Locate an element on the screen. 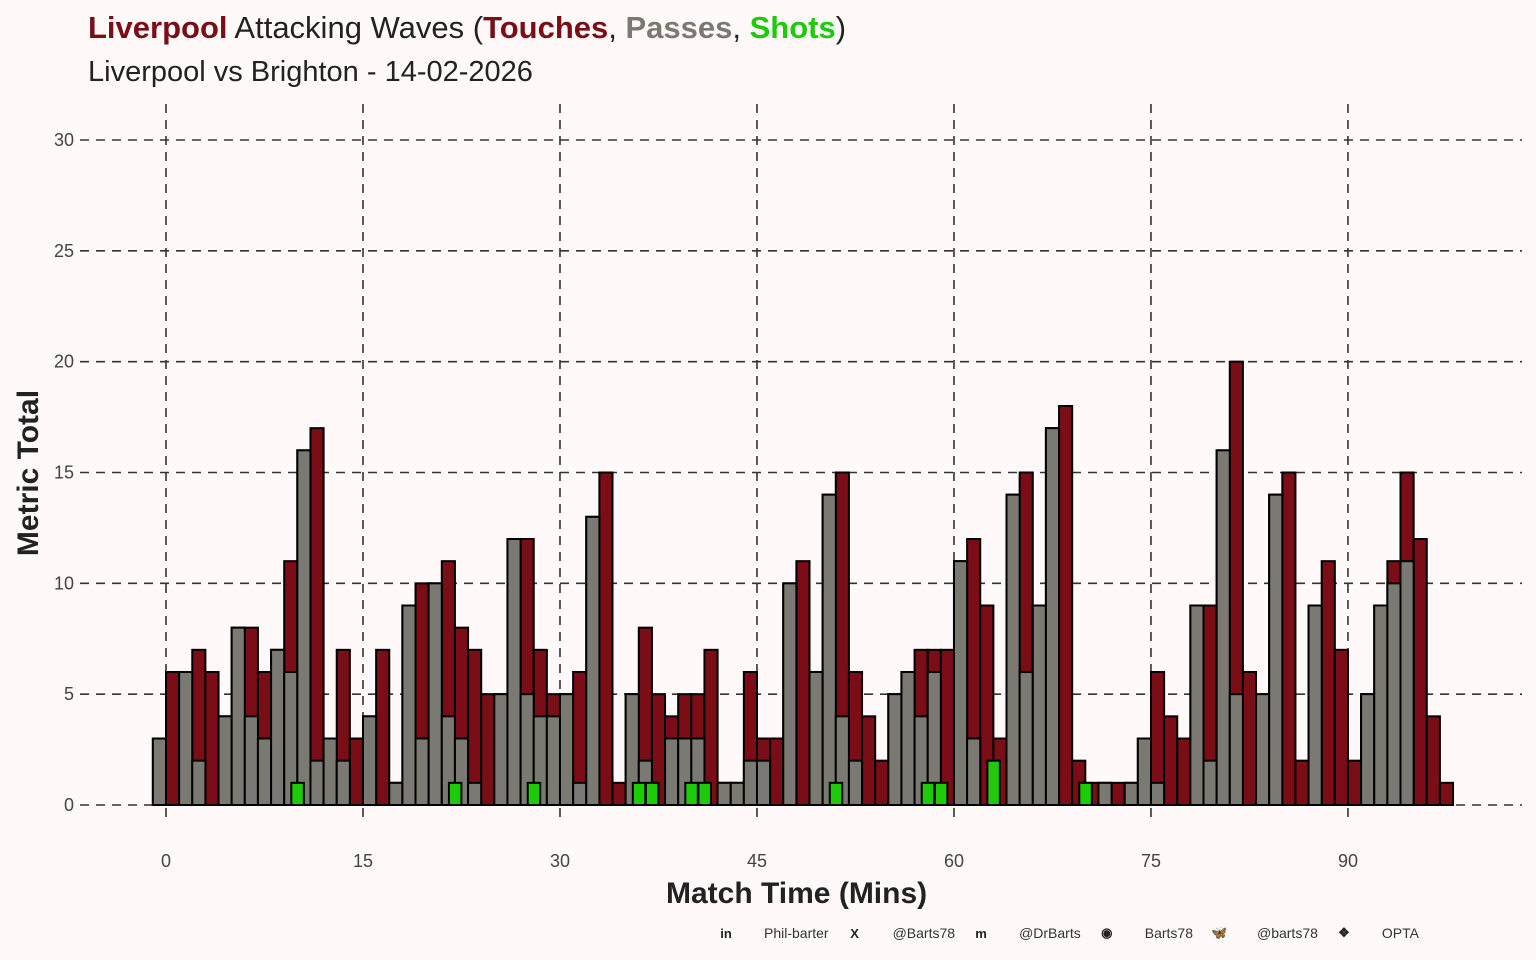 Image resolution: width=1536 pixels, height=960 pixels. title-sep: , is located at coordinates (741, 27).